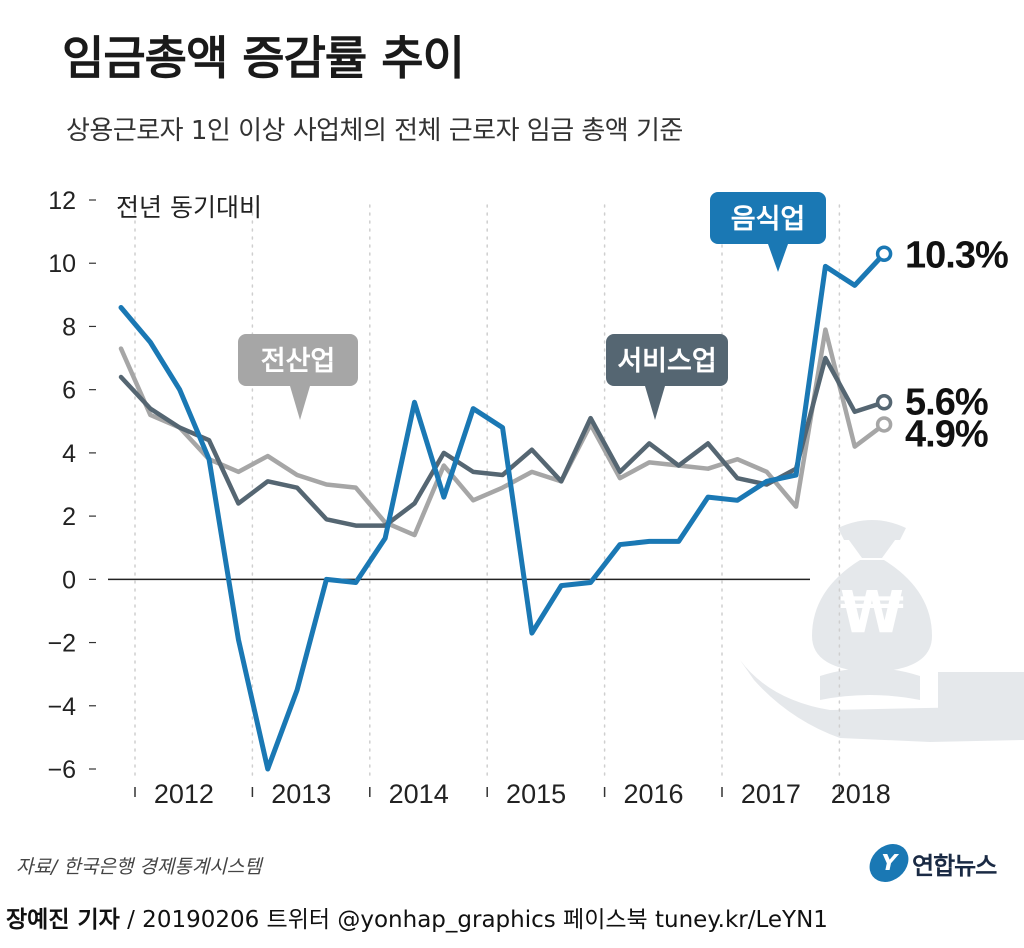  I want to click on x-tick-label: 2016, so click(653, 794).